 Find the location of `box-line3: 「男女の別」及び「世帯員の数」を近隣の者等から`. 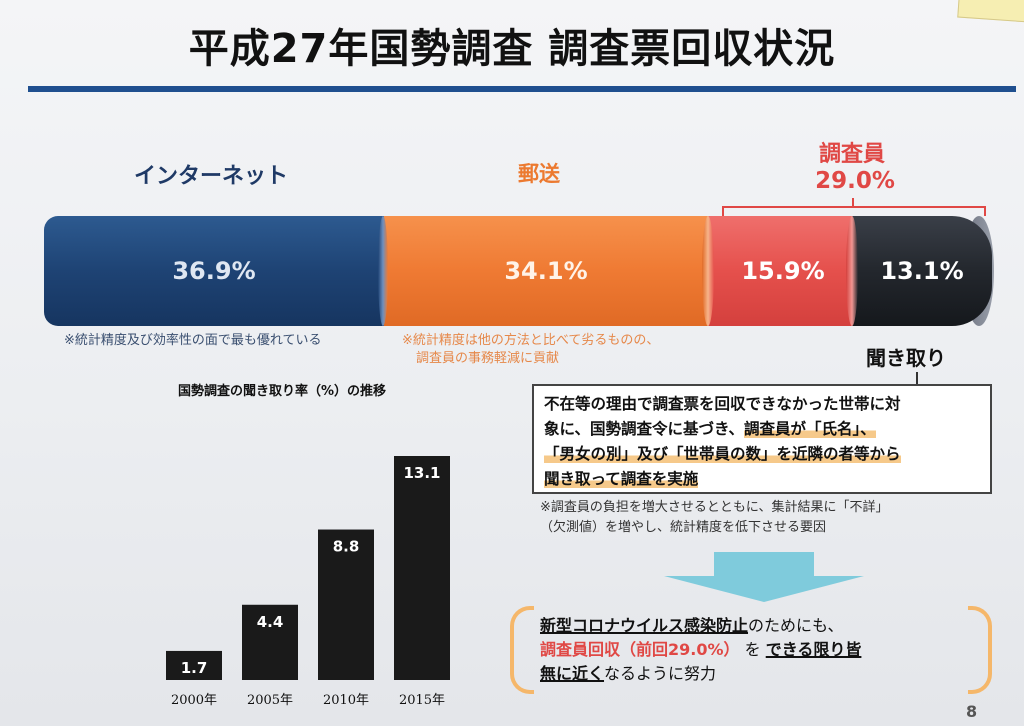

box-line3: 「男女の別」及び「世帯員の数」を近隣の者等から is located at coordinates (762, 454).